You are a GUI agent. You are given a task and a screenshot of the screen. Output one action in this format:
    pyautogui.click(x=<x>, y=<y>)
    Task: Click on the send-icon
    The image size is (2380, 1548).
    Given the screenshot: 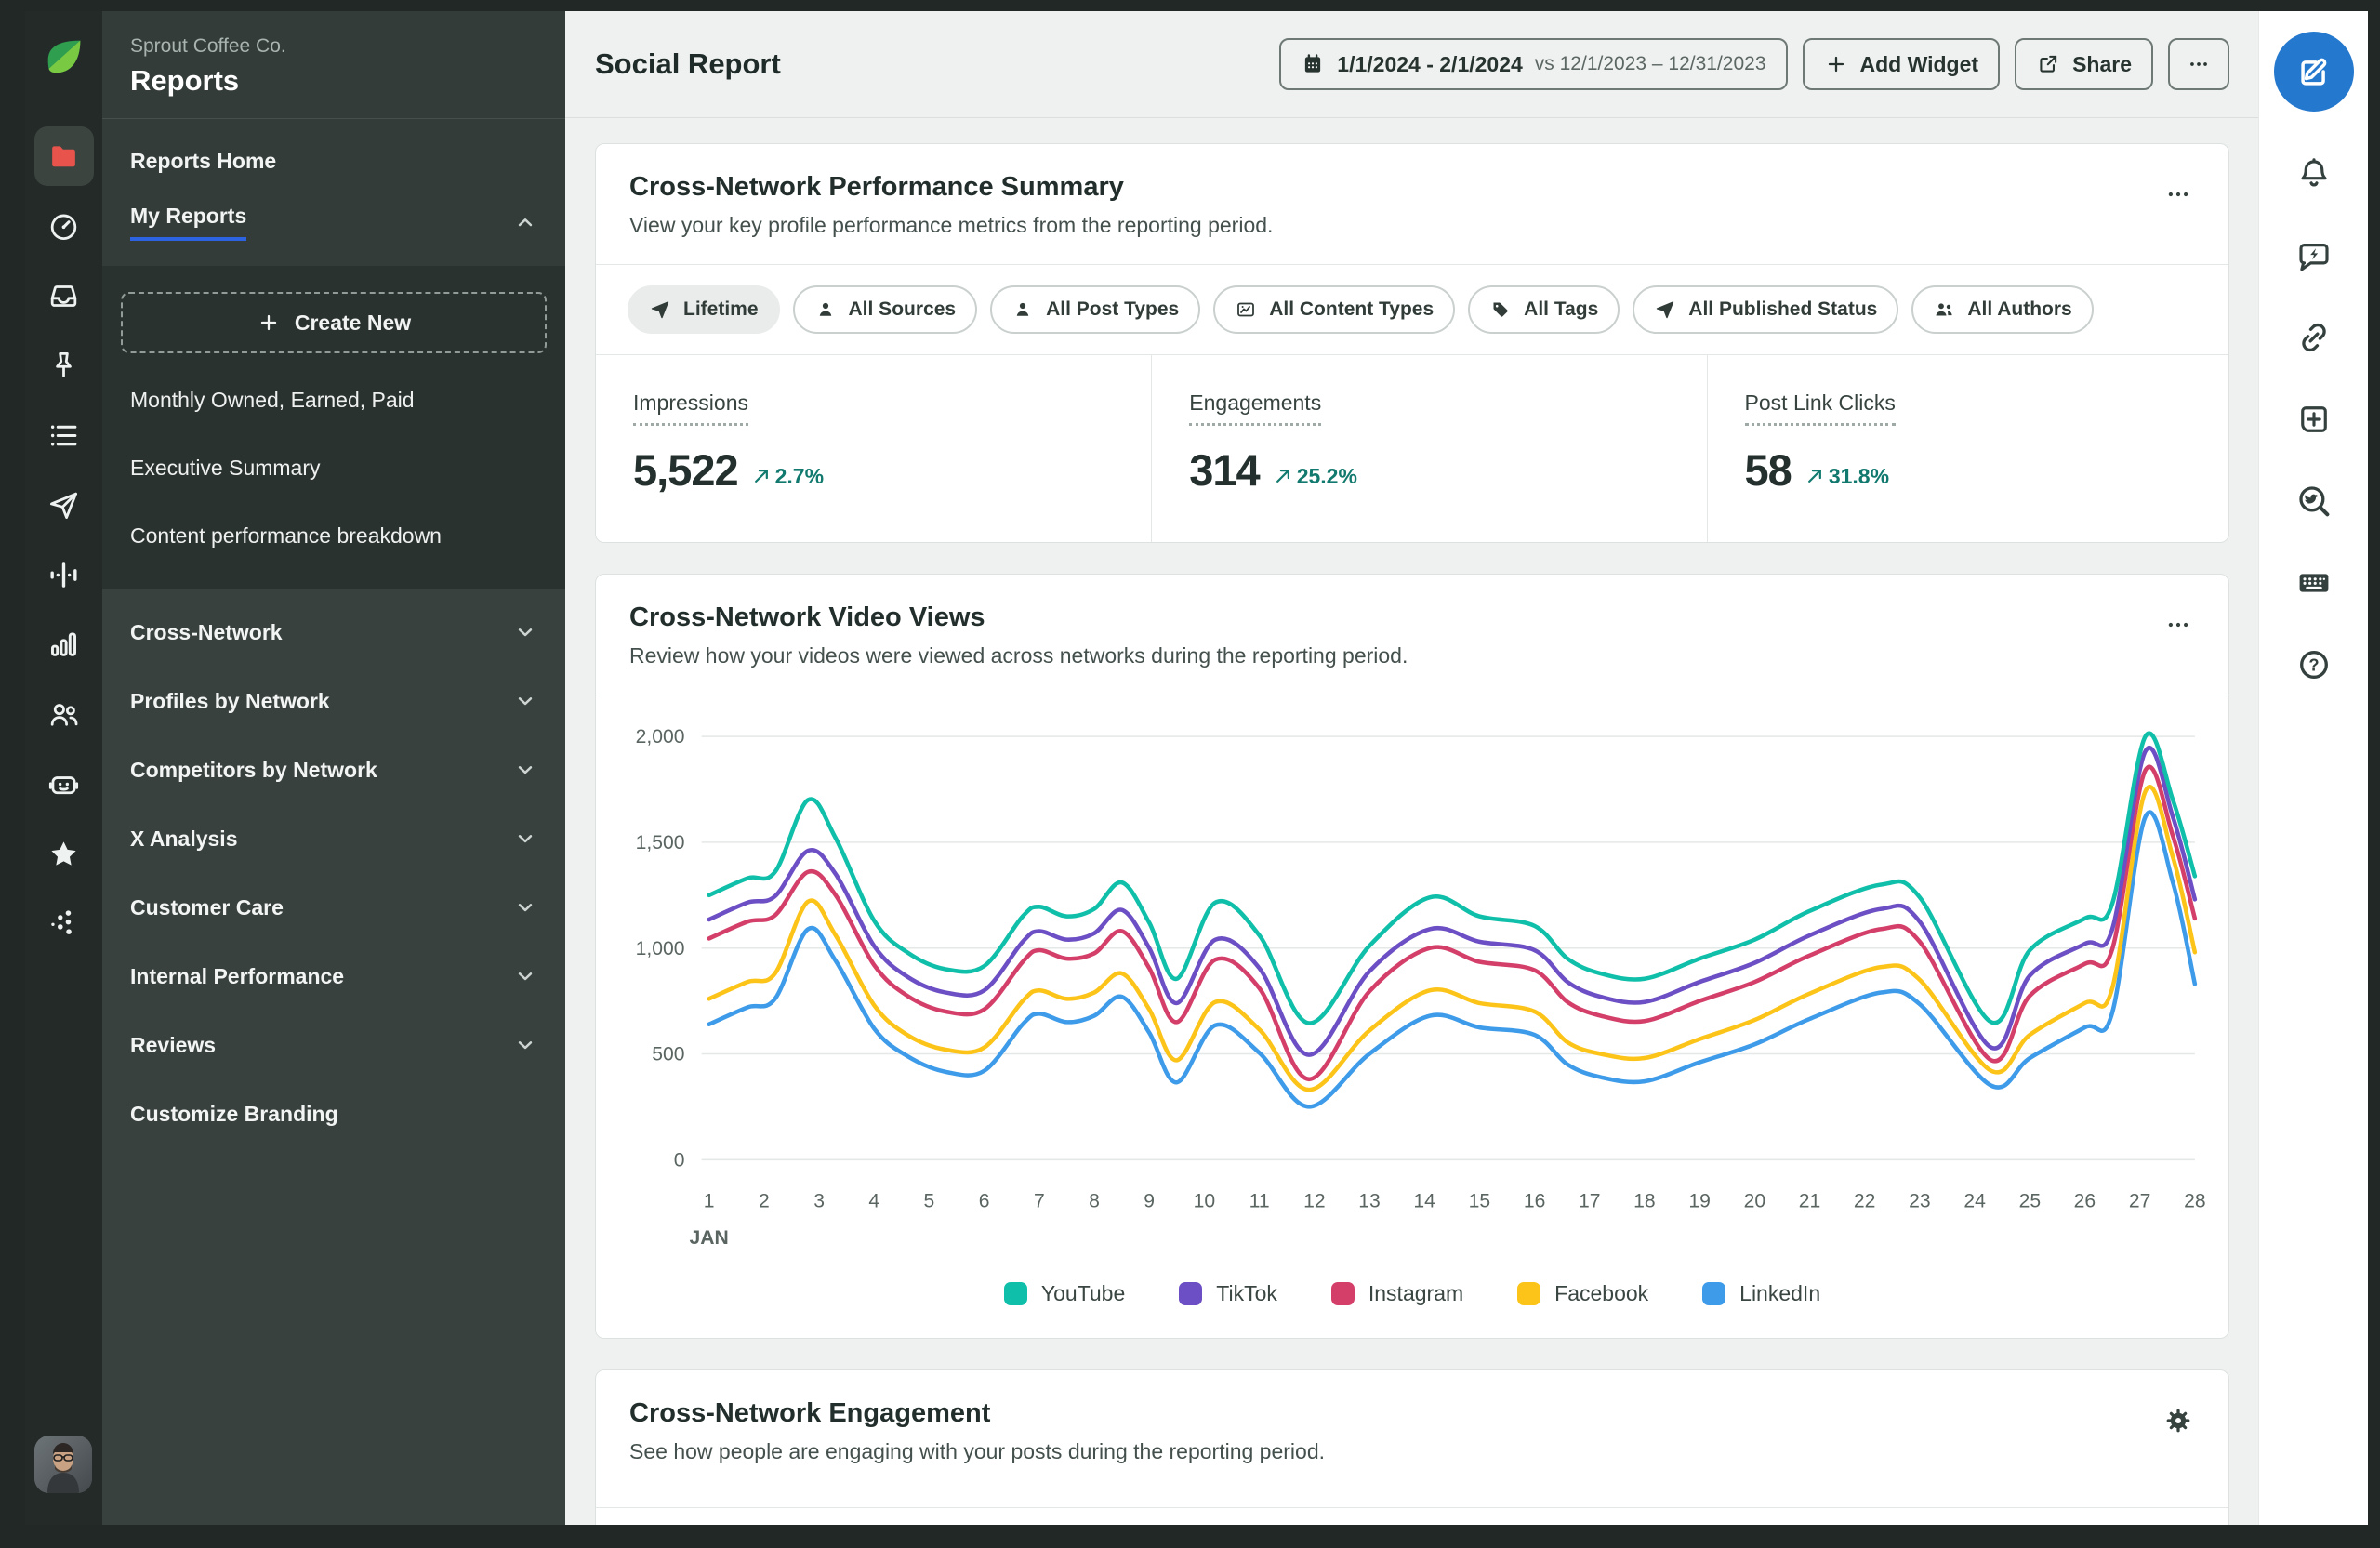 What is the action you would take?
    pyautogui.click(x=660, y=310)
    